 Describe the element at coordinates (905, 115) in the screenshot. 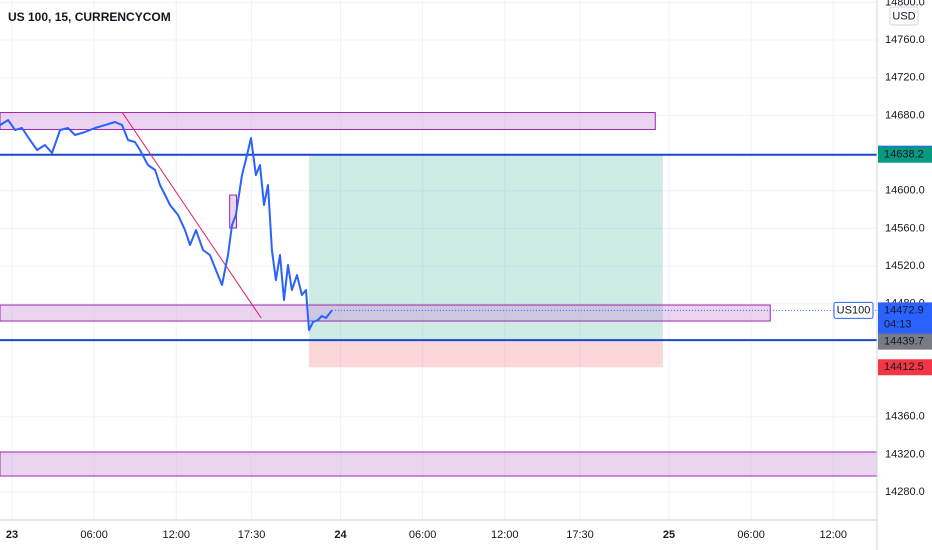

I see `y-tick-label: 14680.0` at that location.